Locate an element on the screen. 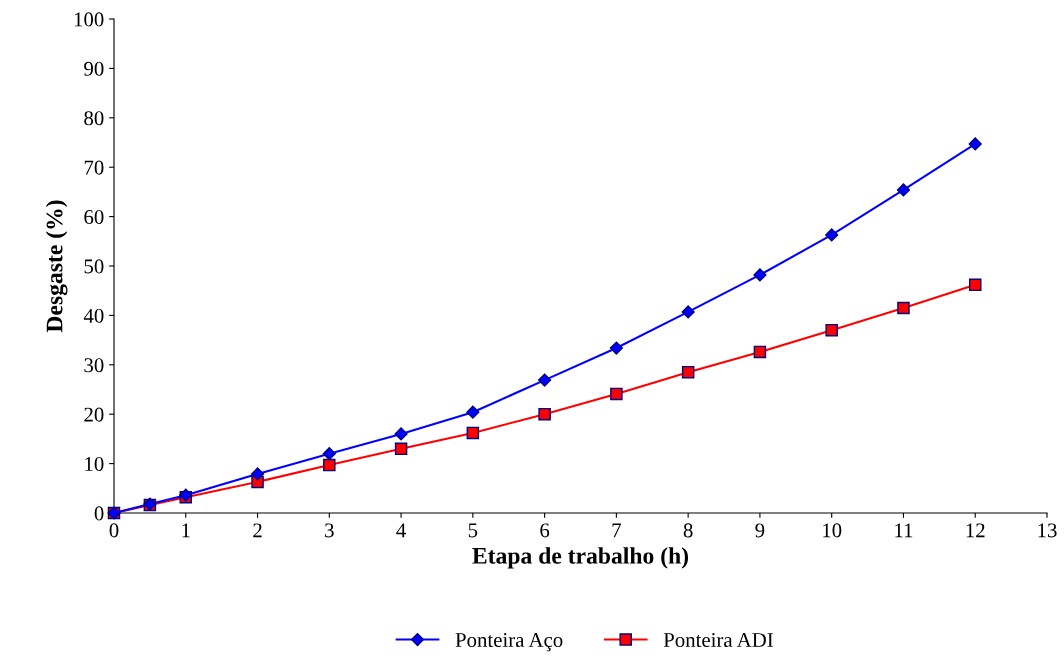 This screenshot has width=1064, height=670. y-axis-title: Desgaste (%) is located at coordinates (56, 266).